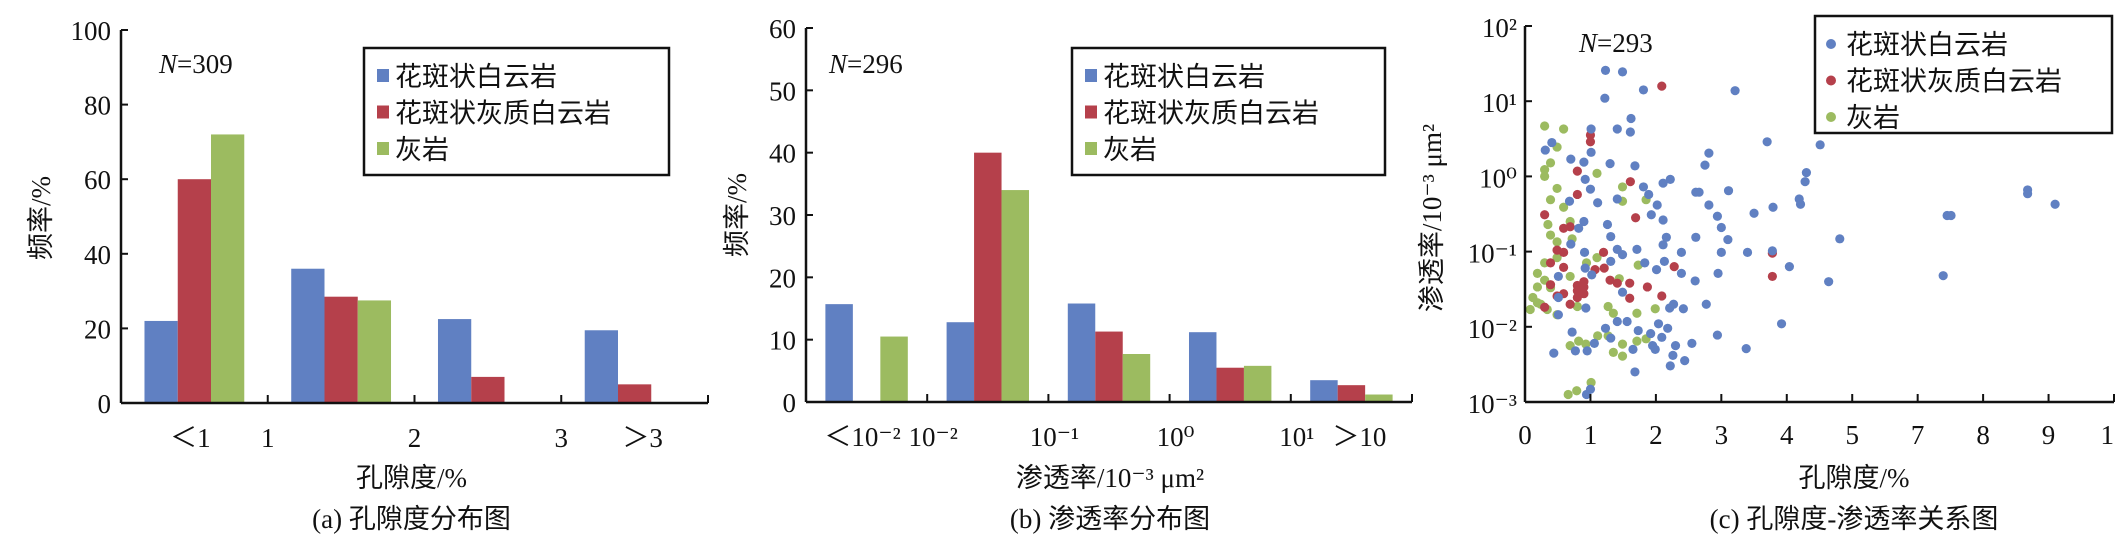 This screenshot has width=2115, height=540. I want to click on x-tick-label: 10⁰, so click(1176, 437).